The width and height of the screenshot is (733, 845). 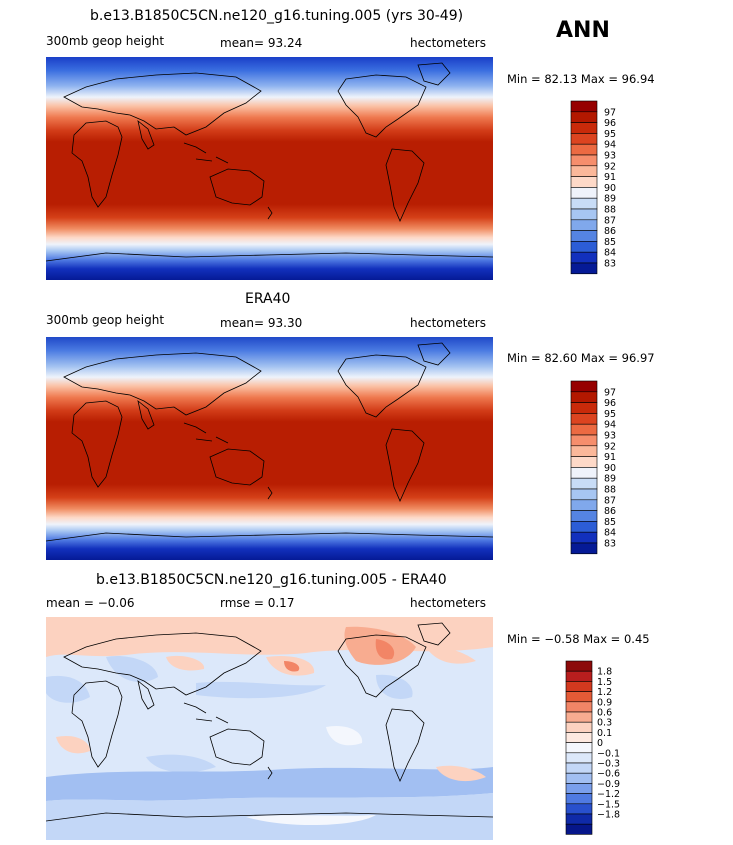 What do you see at coordinates (268, 299) in the screenshot?
I see `panel-2-title: ERA40` at bounding box center [268, 299].